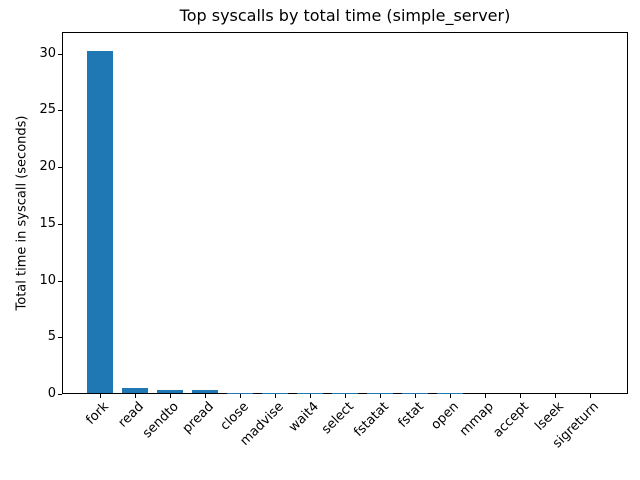  I want to click on y-tick-label-20: 20, so click(47, 166).